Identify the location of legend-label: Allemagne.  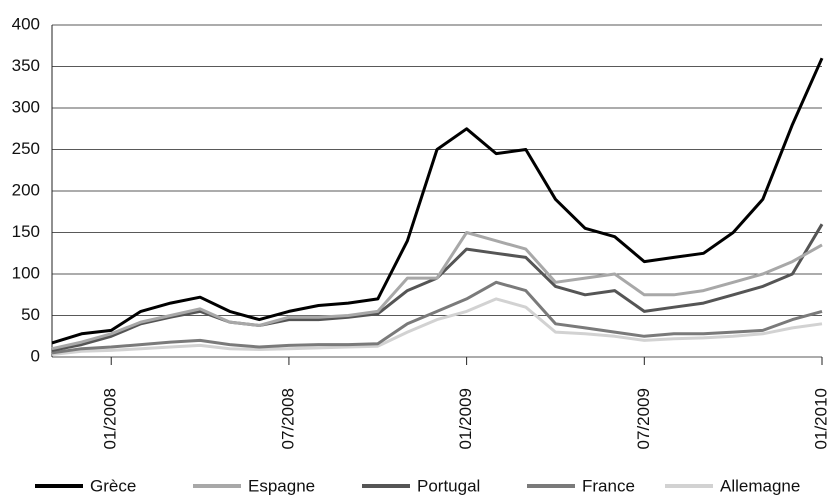
(760, 485).